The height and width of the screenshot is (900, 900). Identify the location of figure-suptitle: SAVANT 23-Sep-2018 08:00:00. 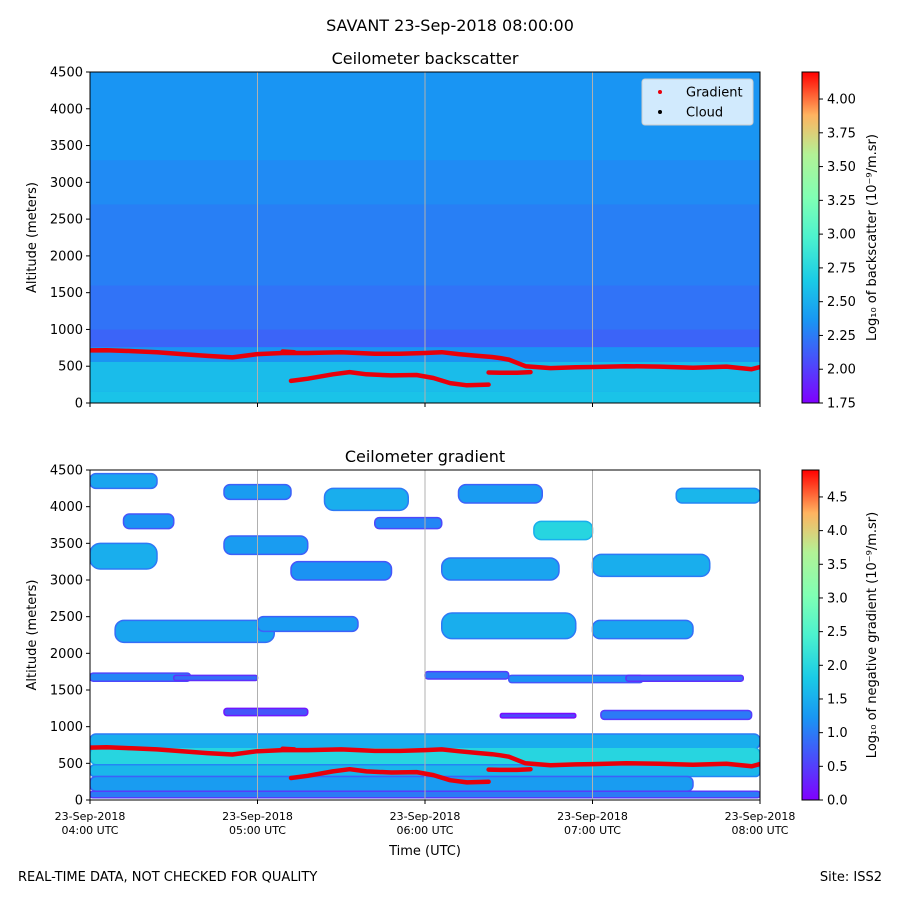
(450, 25).